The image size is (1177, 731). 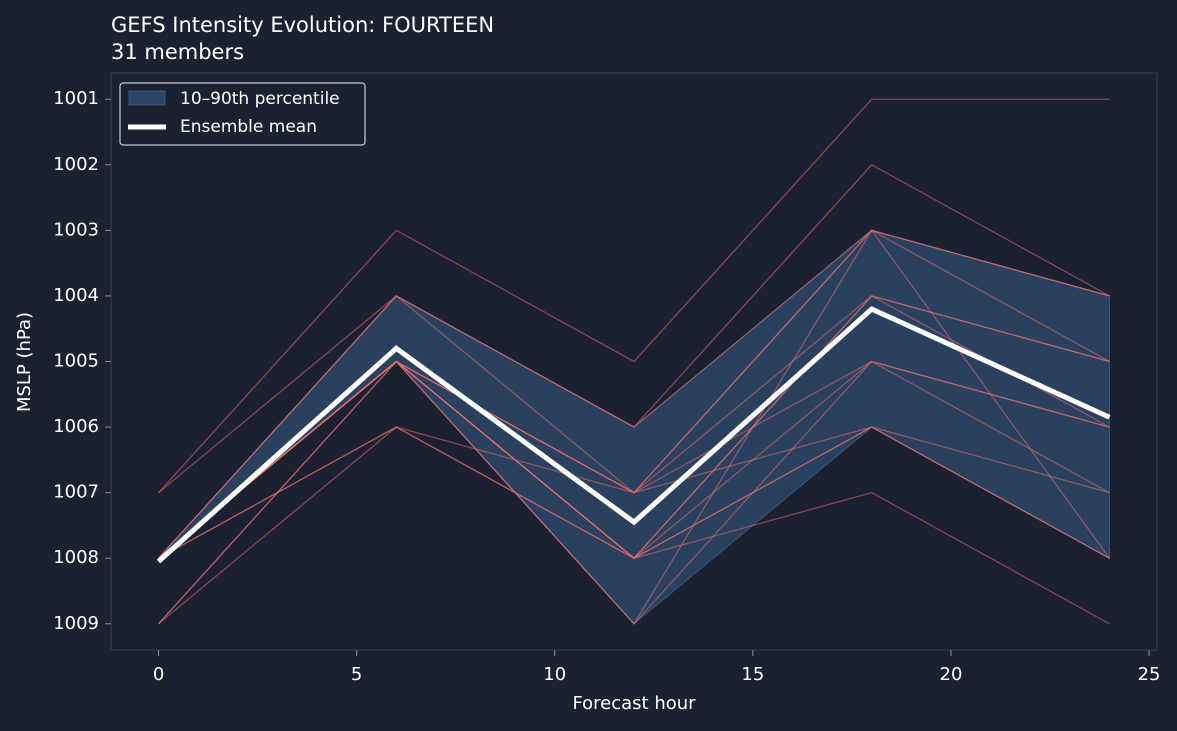 What do you see at coordinates (76, 623) in the screenshot?
I see `y-tick-label: 1009` at bounding box center [76, 623].